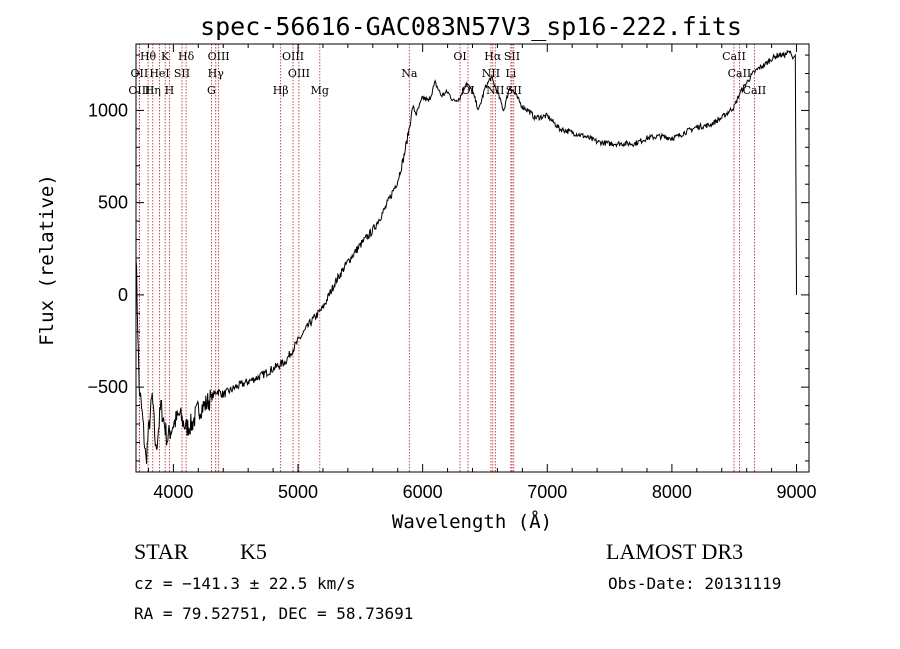 This screenshot has width=900, height=649. What do you see at coordinates (471, 26) in the screenshot?
I see `chart-title: spec-56616-GAC083N57V3_sp16-222.fits` at bounding box center [471, 26].